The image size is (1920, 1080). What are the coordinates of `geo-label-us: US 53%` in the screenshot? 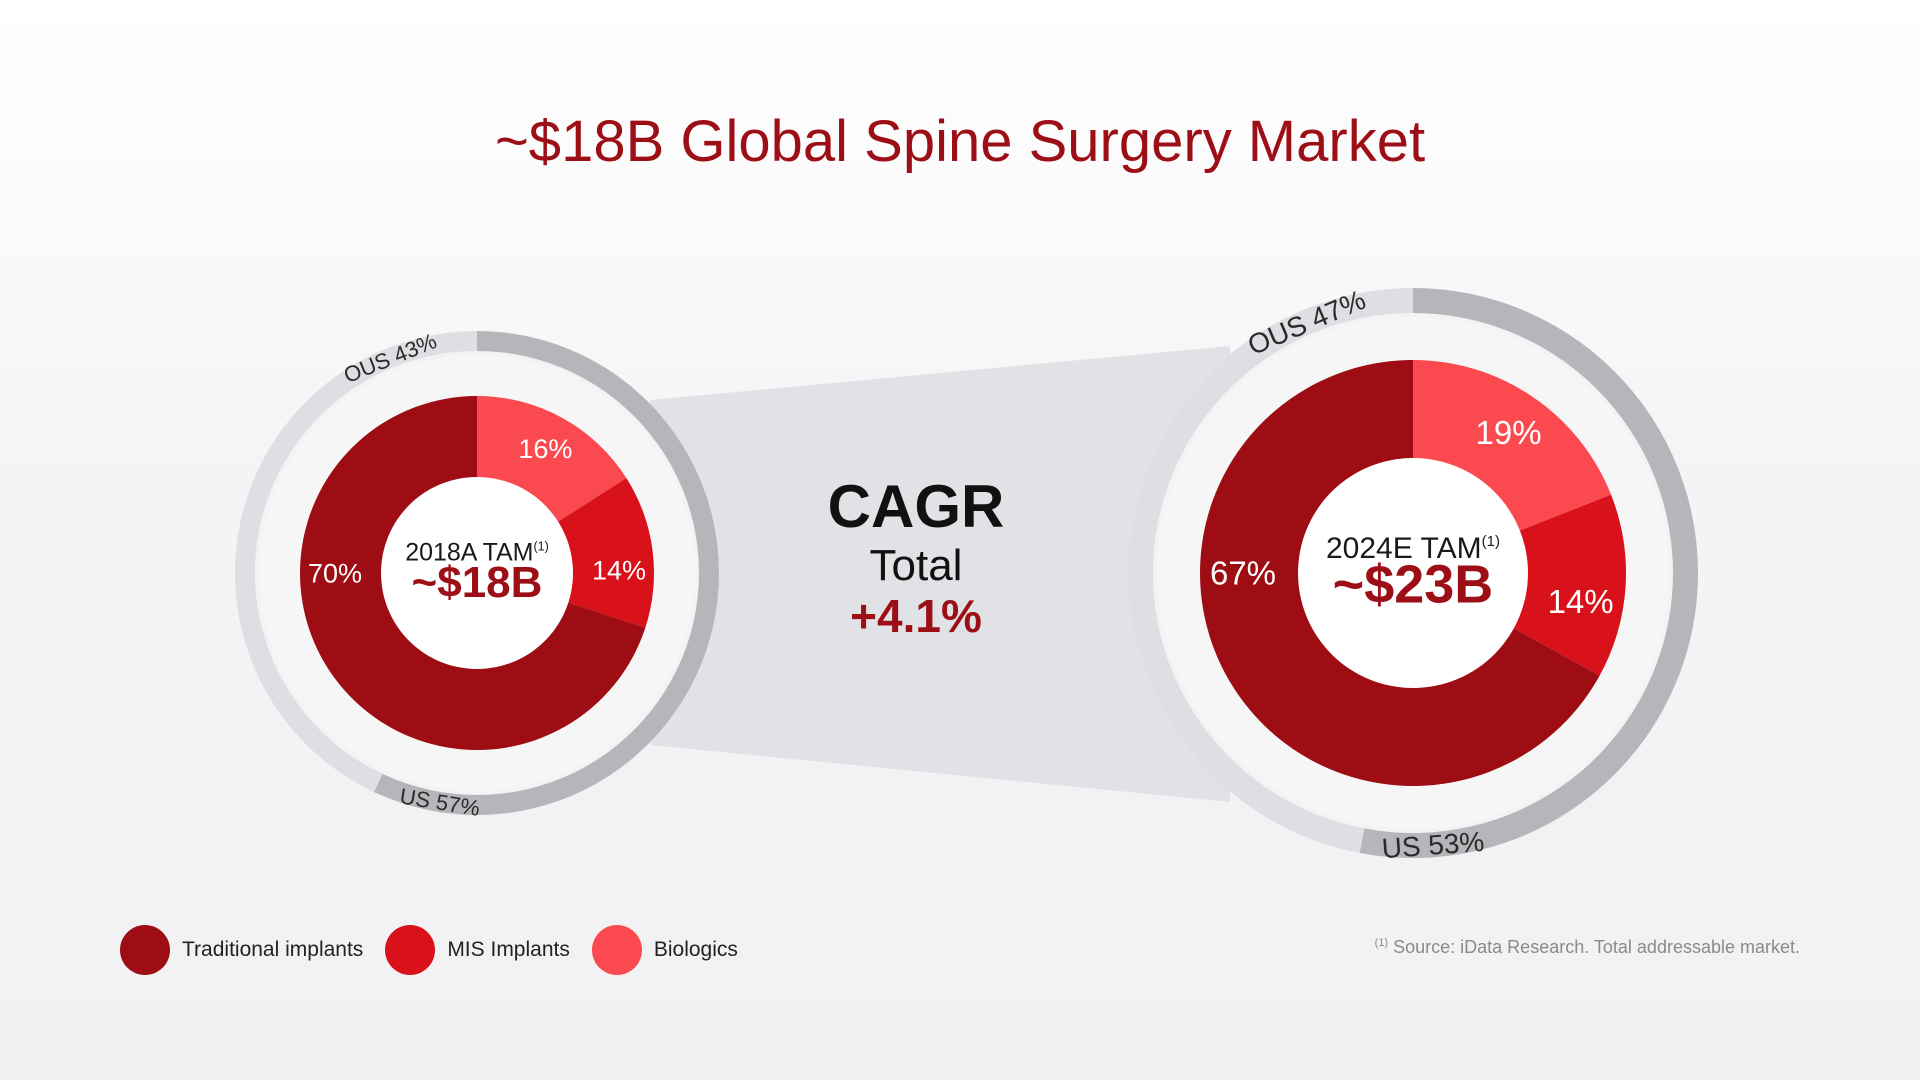 It's located at (1433, 845).